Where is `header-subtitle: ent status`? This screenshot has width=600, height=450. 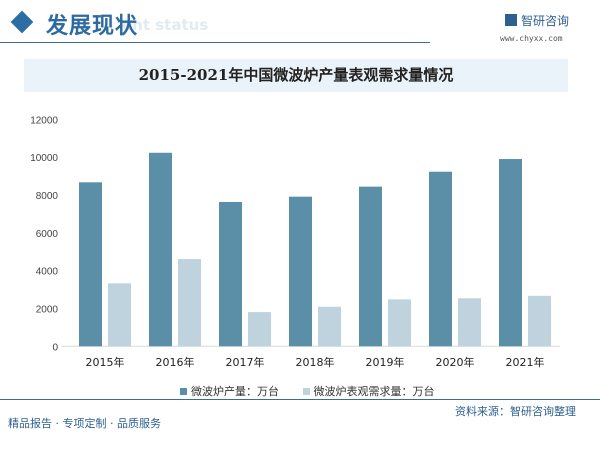
header-subtitle: ent status is located at coordinates (165, 25).